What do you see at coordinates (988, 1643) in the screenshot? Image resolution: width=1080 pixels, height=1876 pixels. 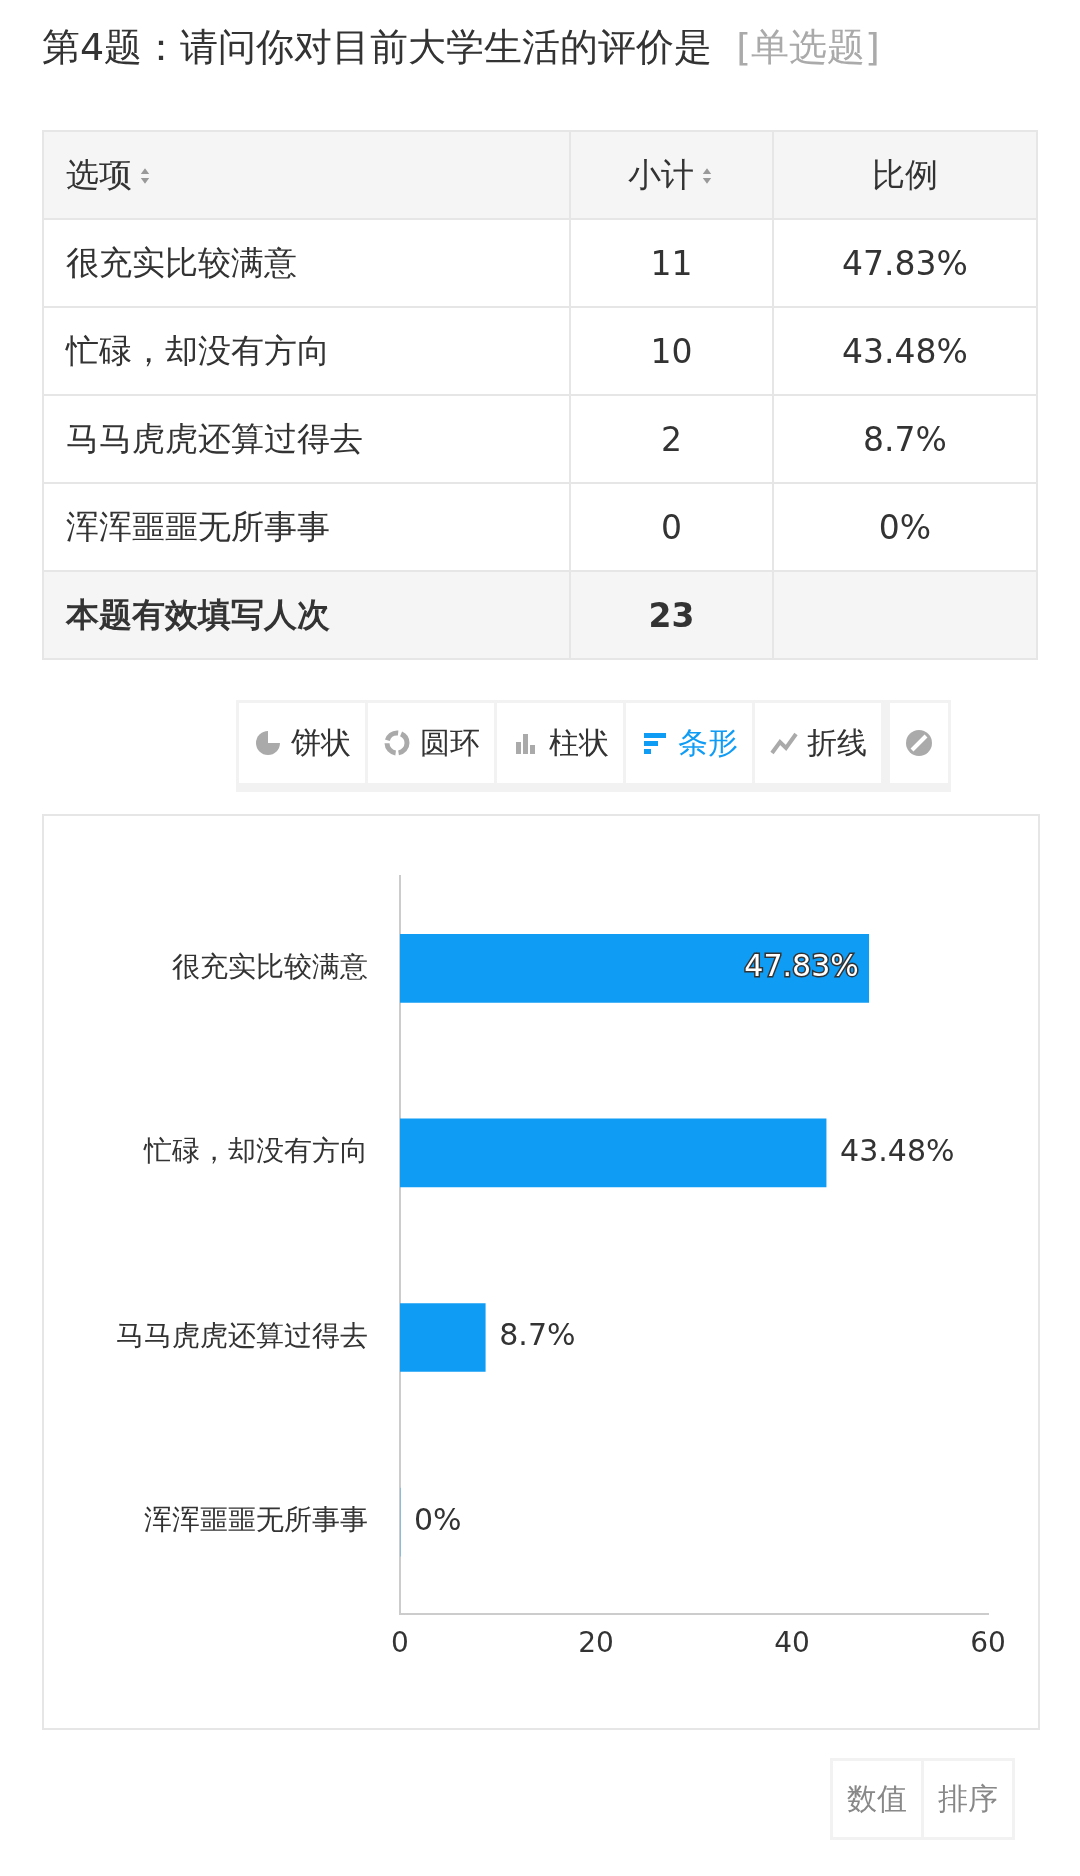 I see `x-tick-label: 60` at bounding box center [988, 1643].